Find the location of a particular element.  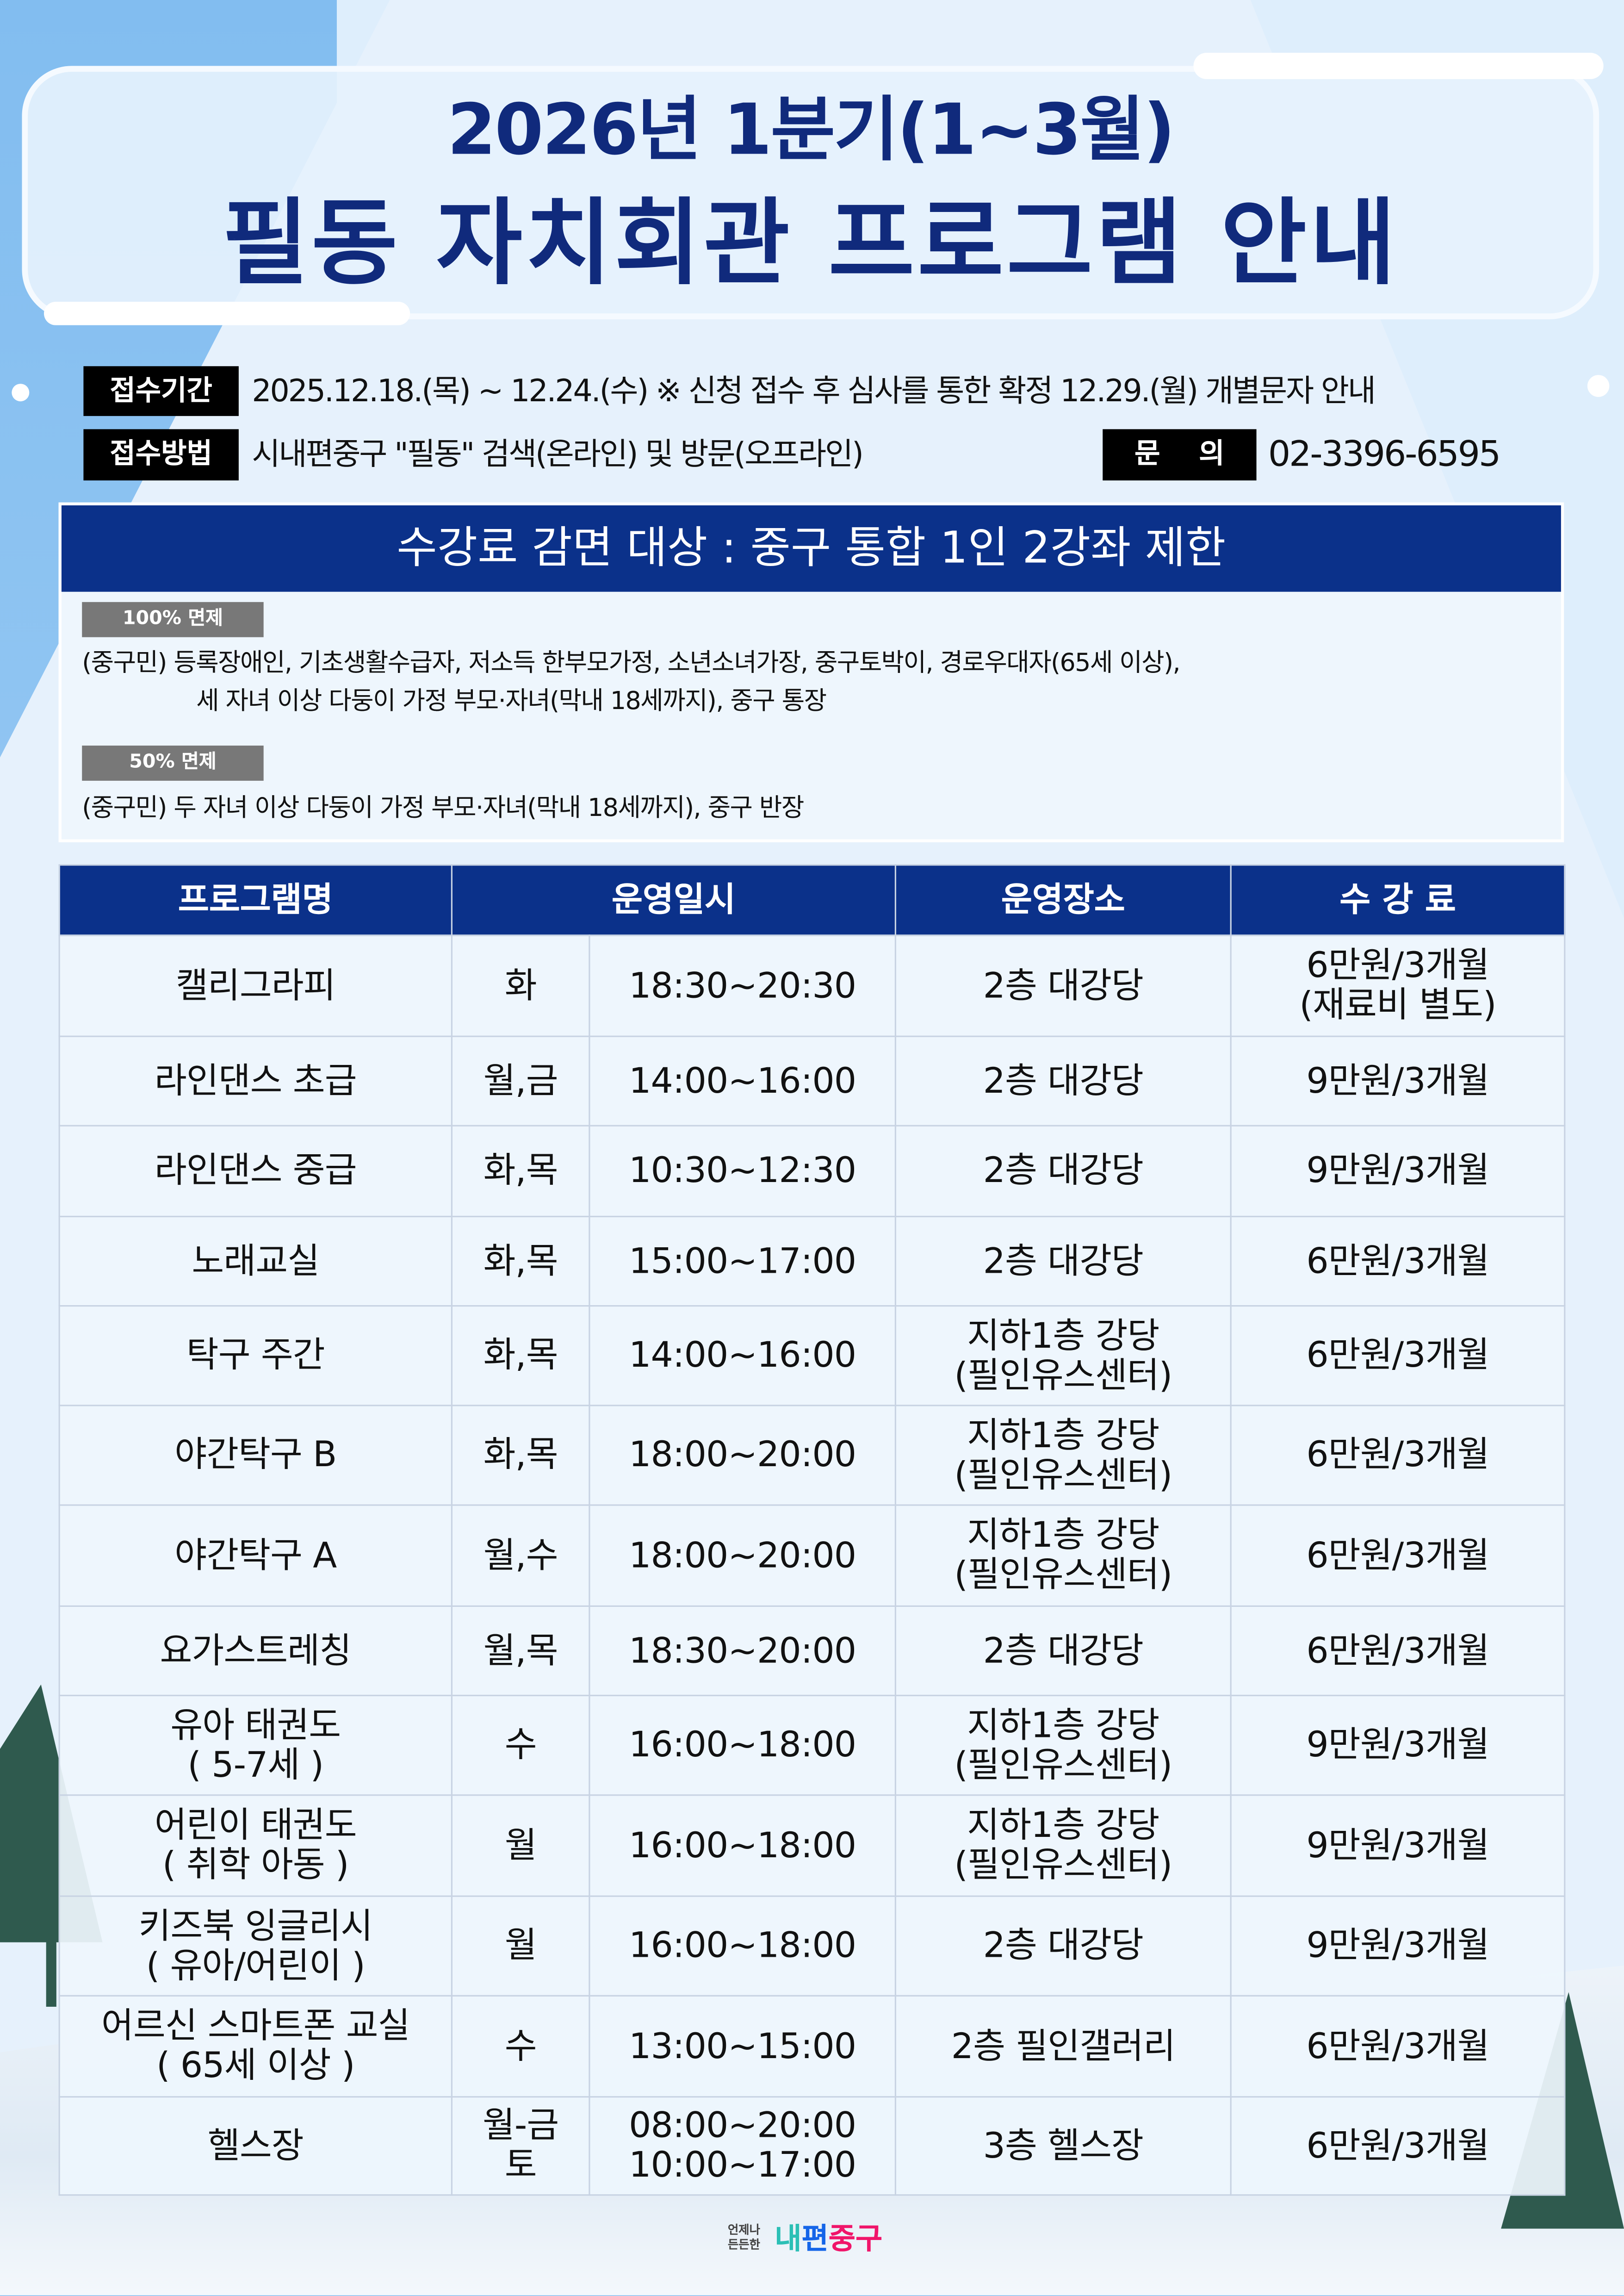

cell-time: 18:30~20:30 is located at coordinates (743, 985).